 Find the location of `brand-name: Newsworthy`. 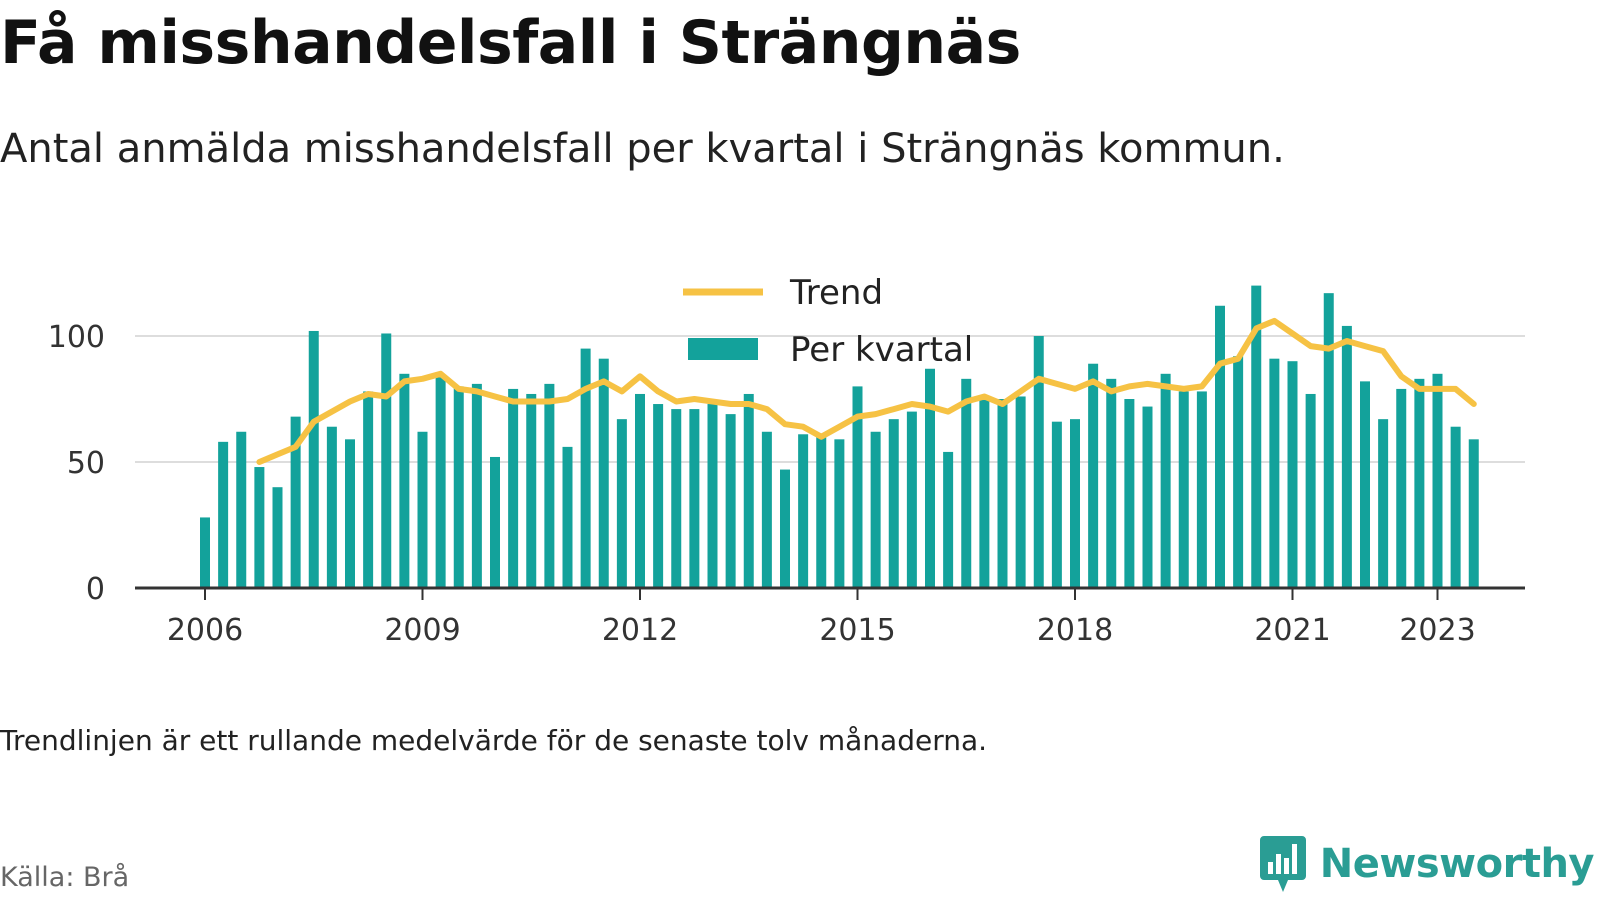

brand-name: Newsworthy is located at coordinates (1457, 864).